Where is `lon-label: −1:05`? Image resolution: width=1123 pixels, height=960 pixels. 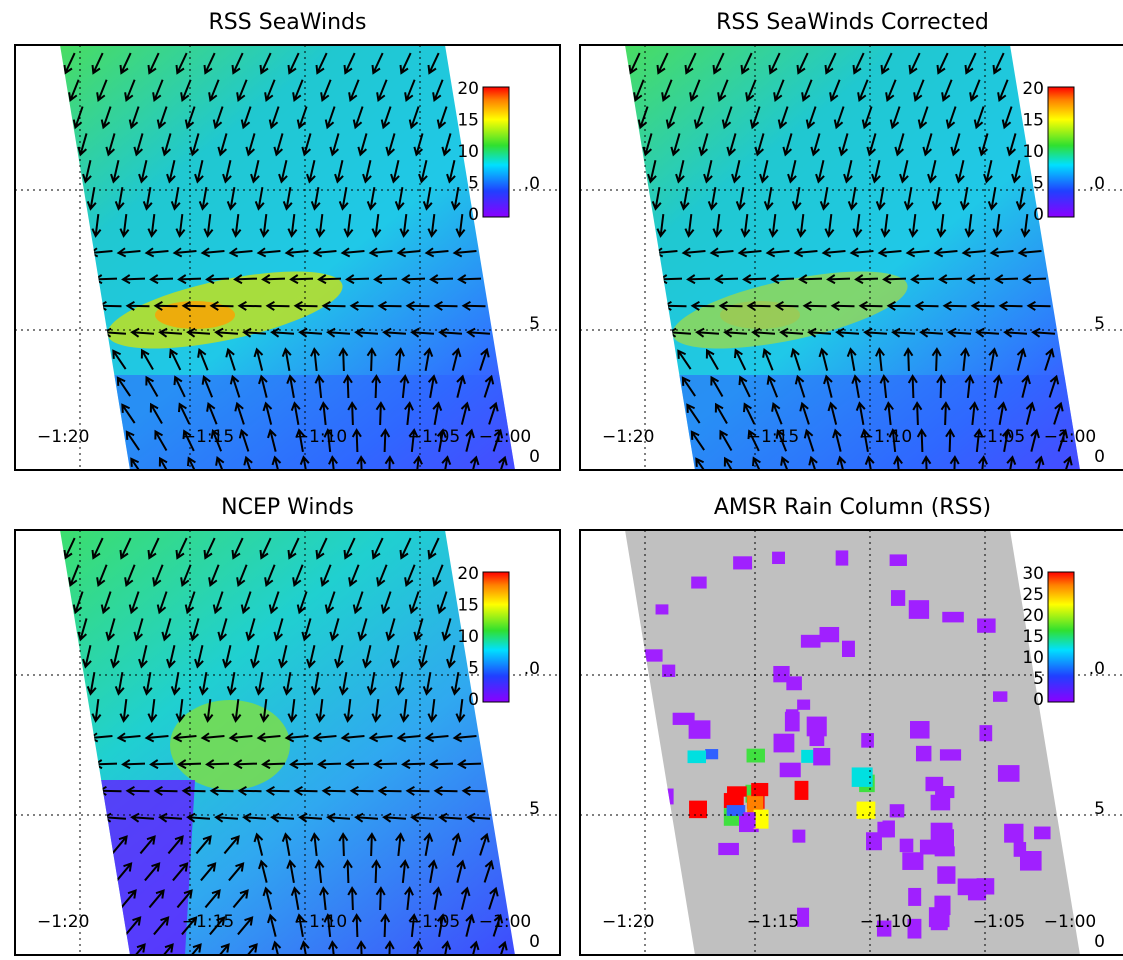
lon-label: −1:05 is located at coordinates (999, 922).